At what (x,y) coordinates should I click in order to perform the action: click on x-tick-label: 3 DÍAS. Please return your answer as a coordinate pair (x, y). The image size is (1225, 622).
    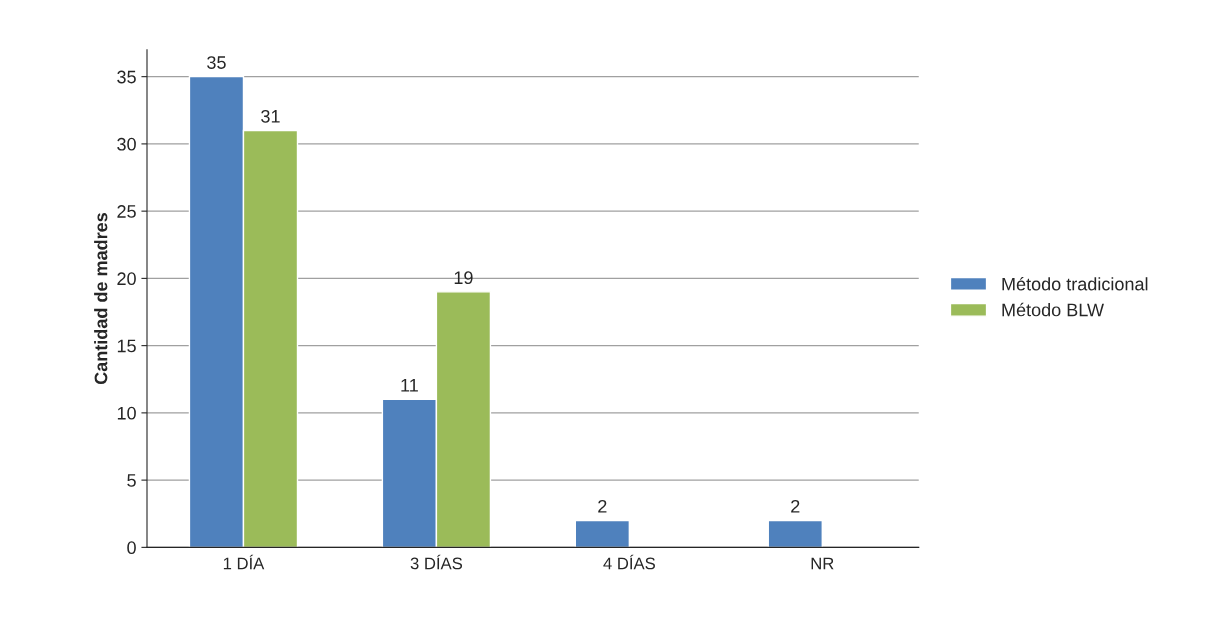
    Looking at the image, I should click on (436, 562).